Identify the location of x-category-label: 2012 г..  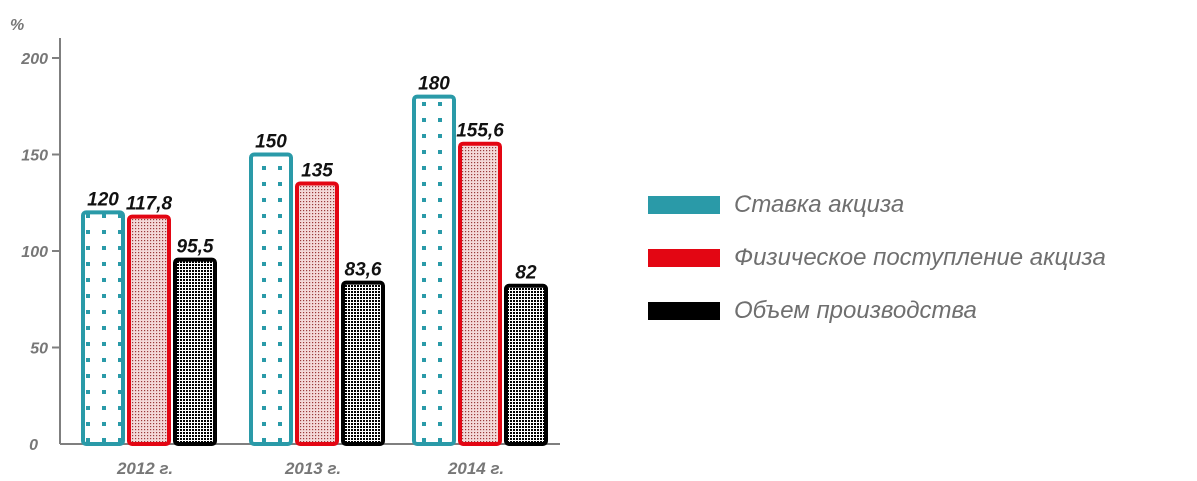
(144, 468).